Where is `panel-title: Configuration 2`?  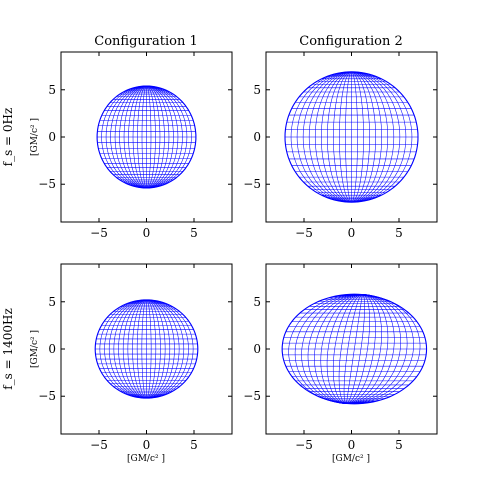 panel-title: Configuration 2 is located at coordinates (350, 41).